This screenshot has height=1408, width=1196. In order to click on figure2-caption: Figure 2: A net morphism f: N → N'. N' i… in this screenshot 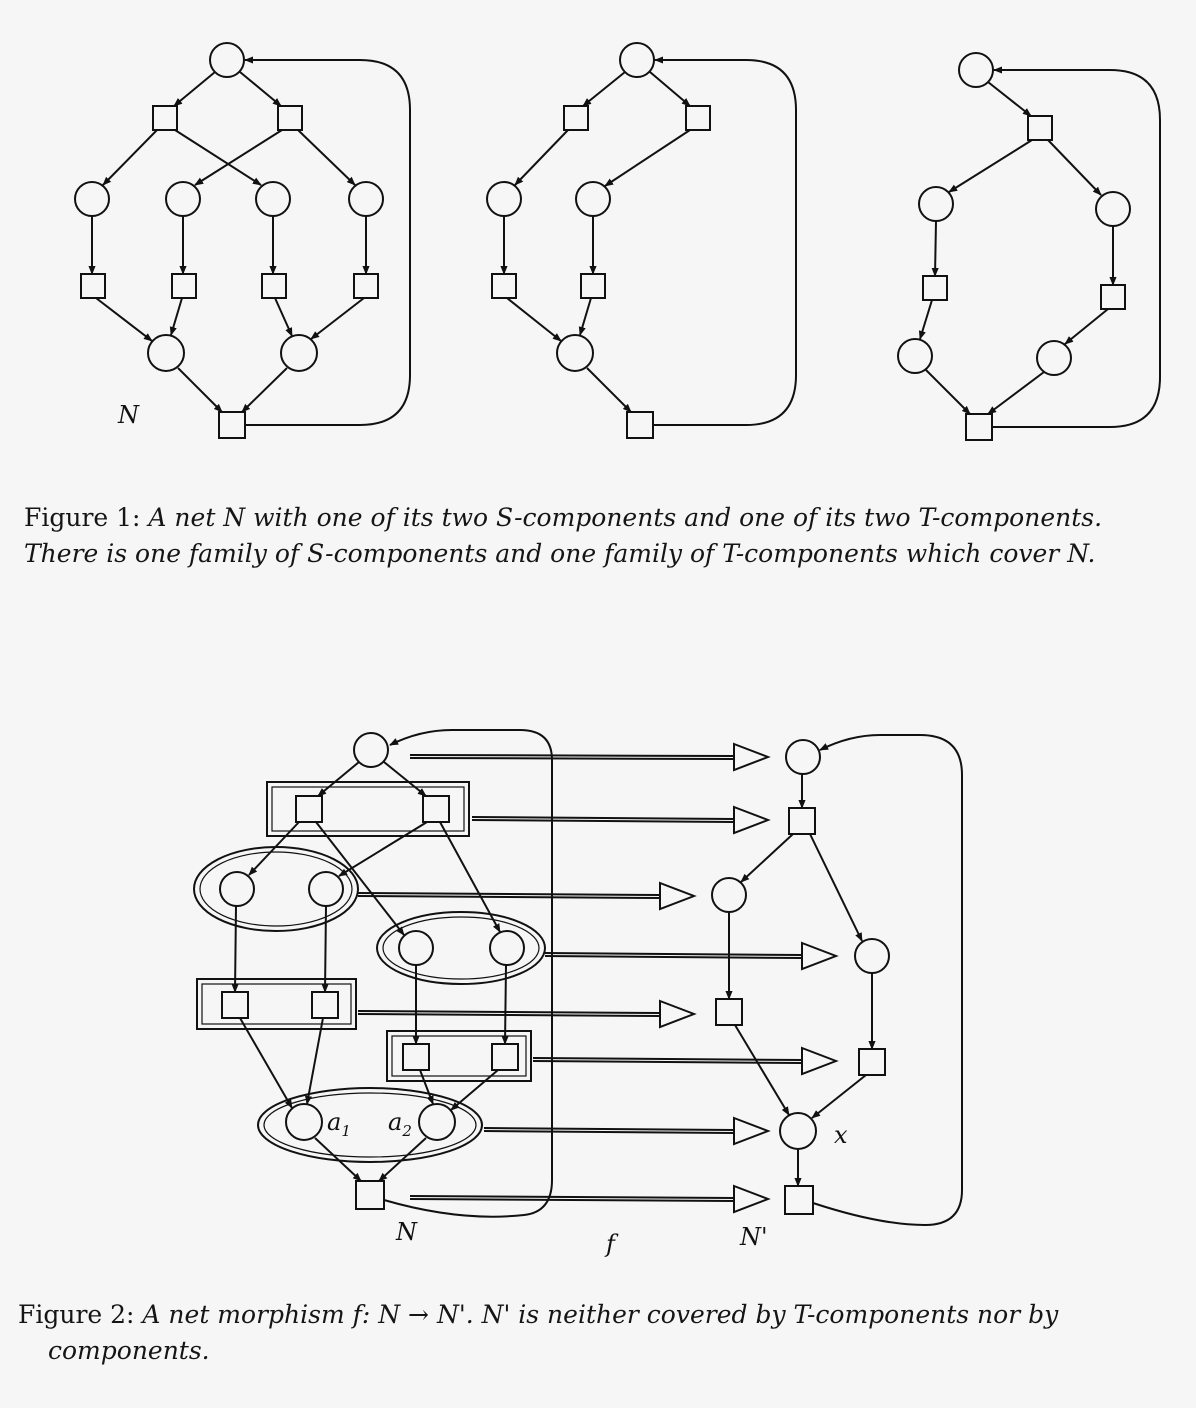, I will do `click(603, 1333)`.